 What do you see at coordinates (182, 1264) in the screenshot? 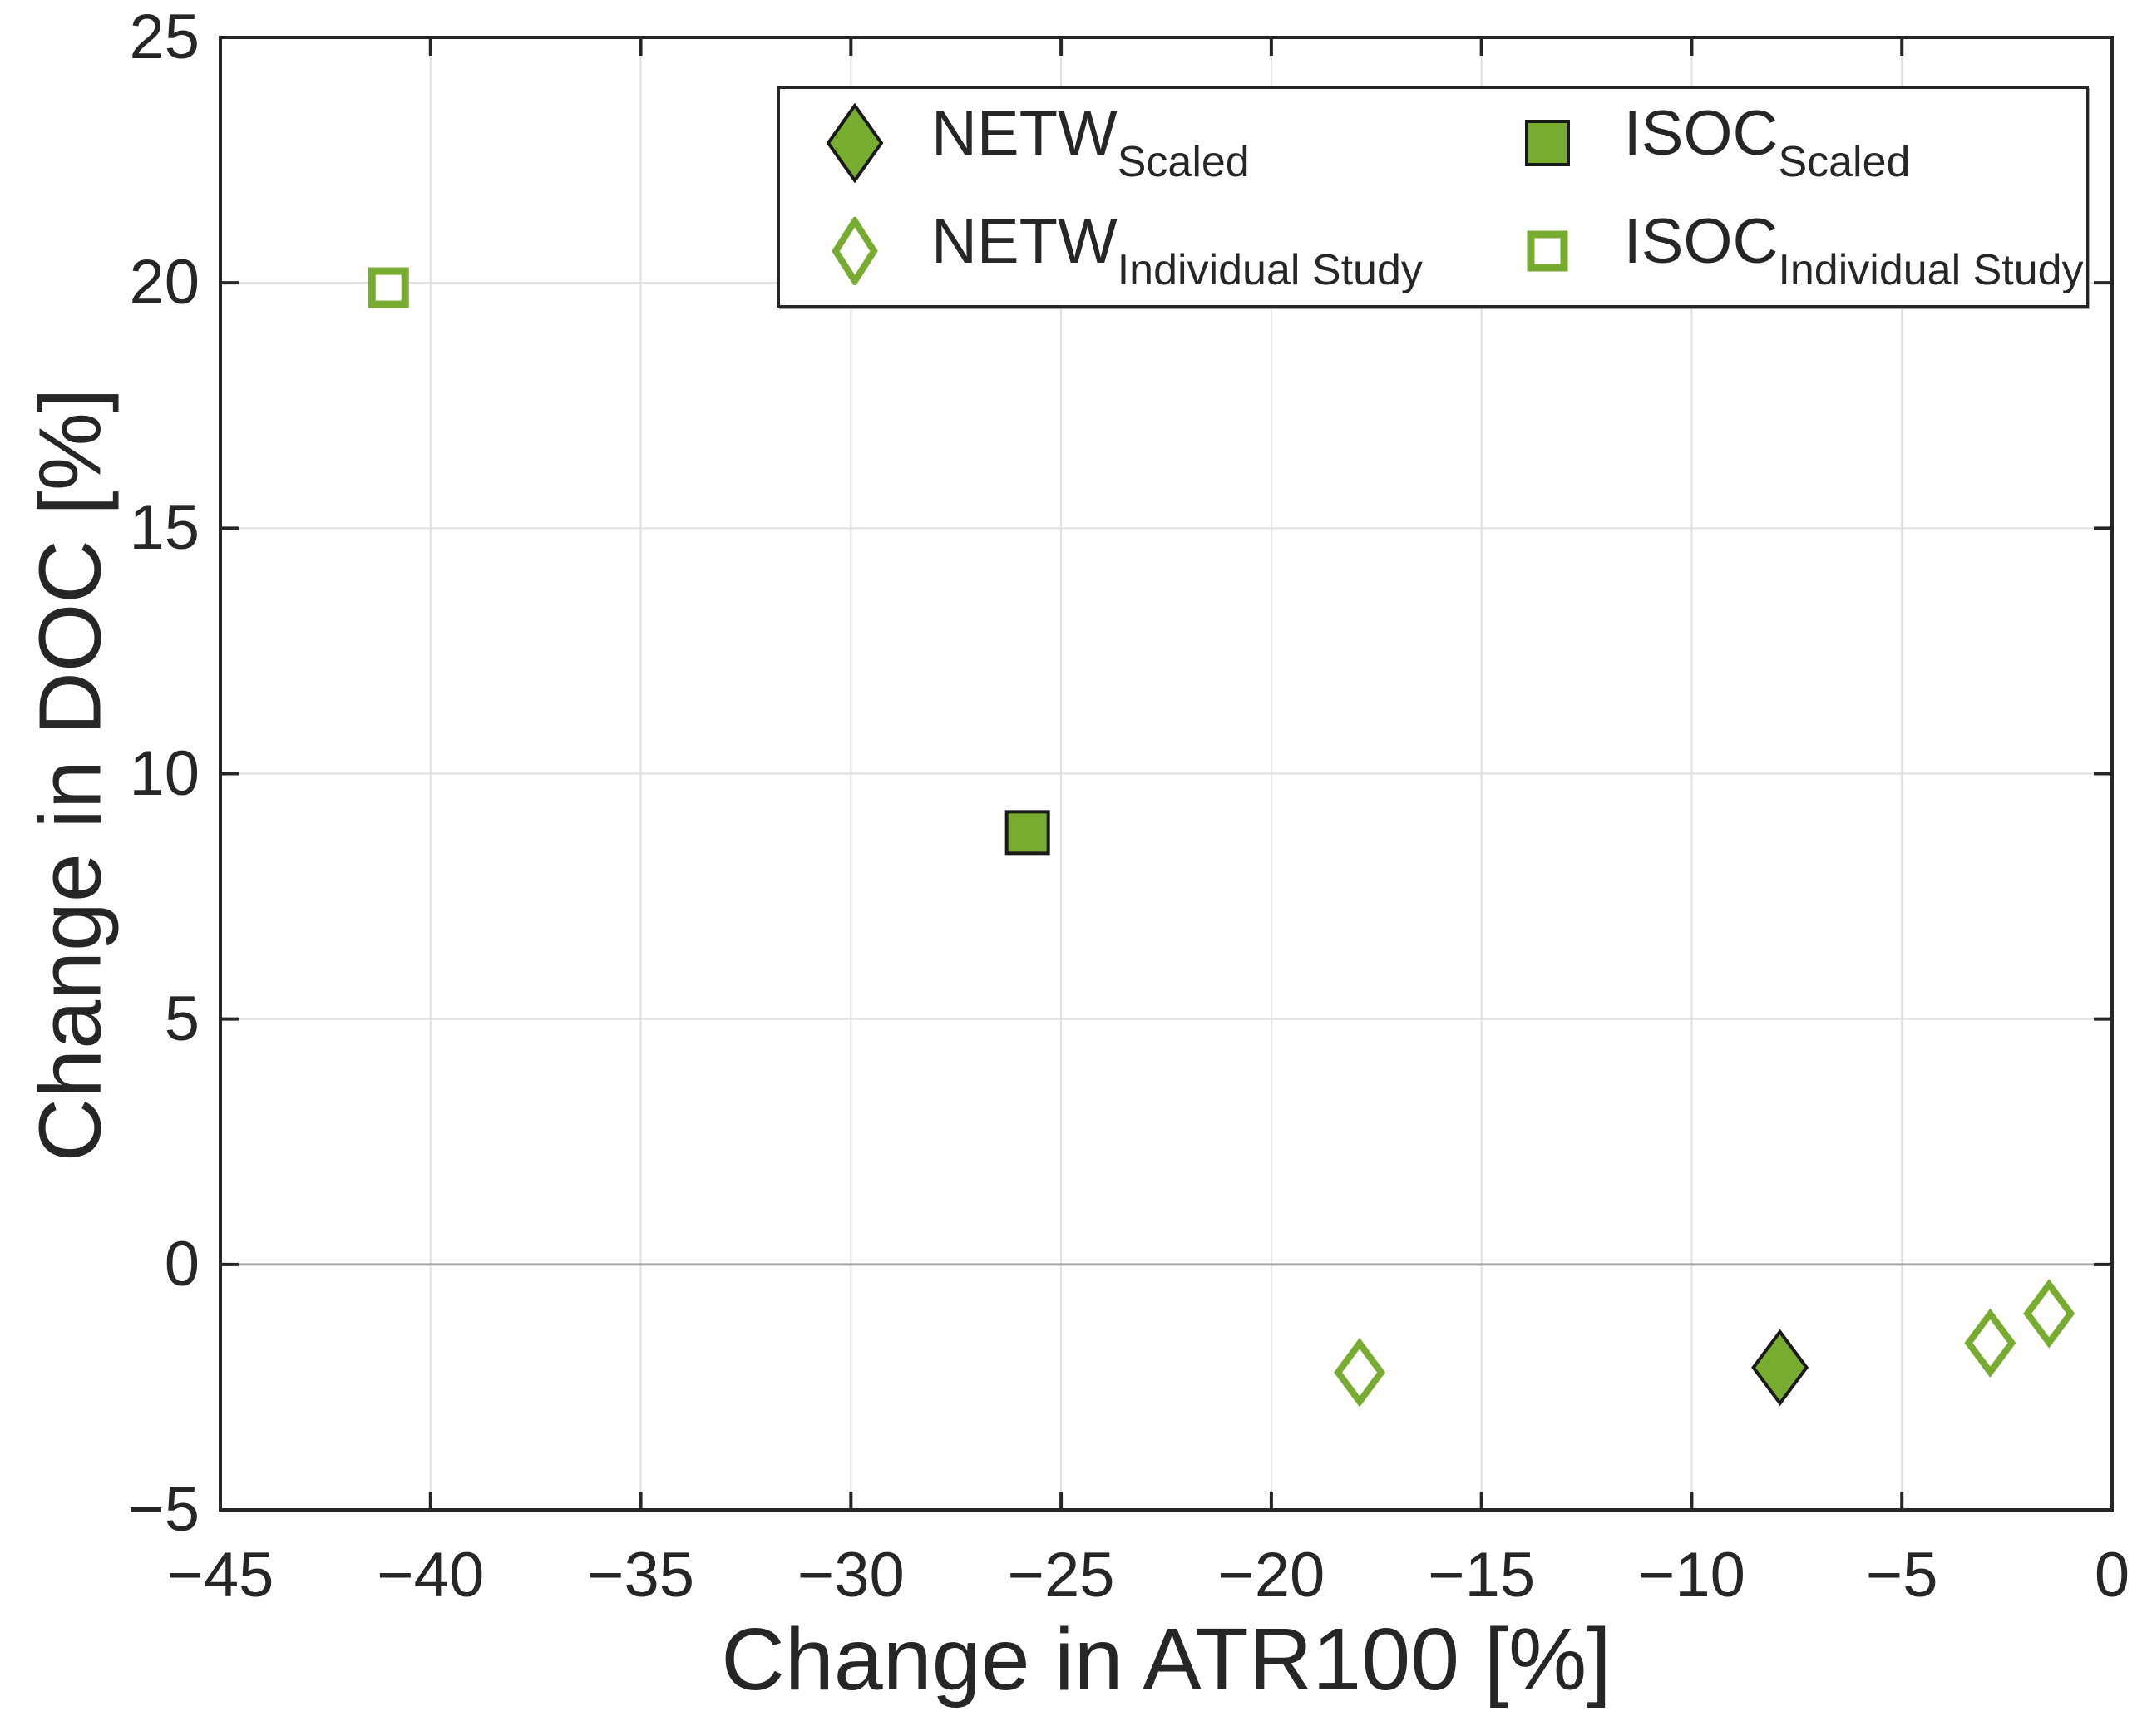
I see `y-tick-label: 0` at bounding box center [182, 1264].